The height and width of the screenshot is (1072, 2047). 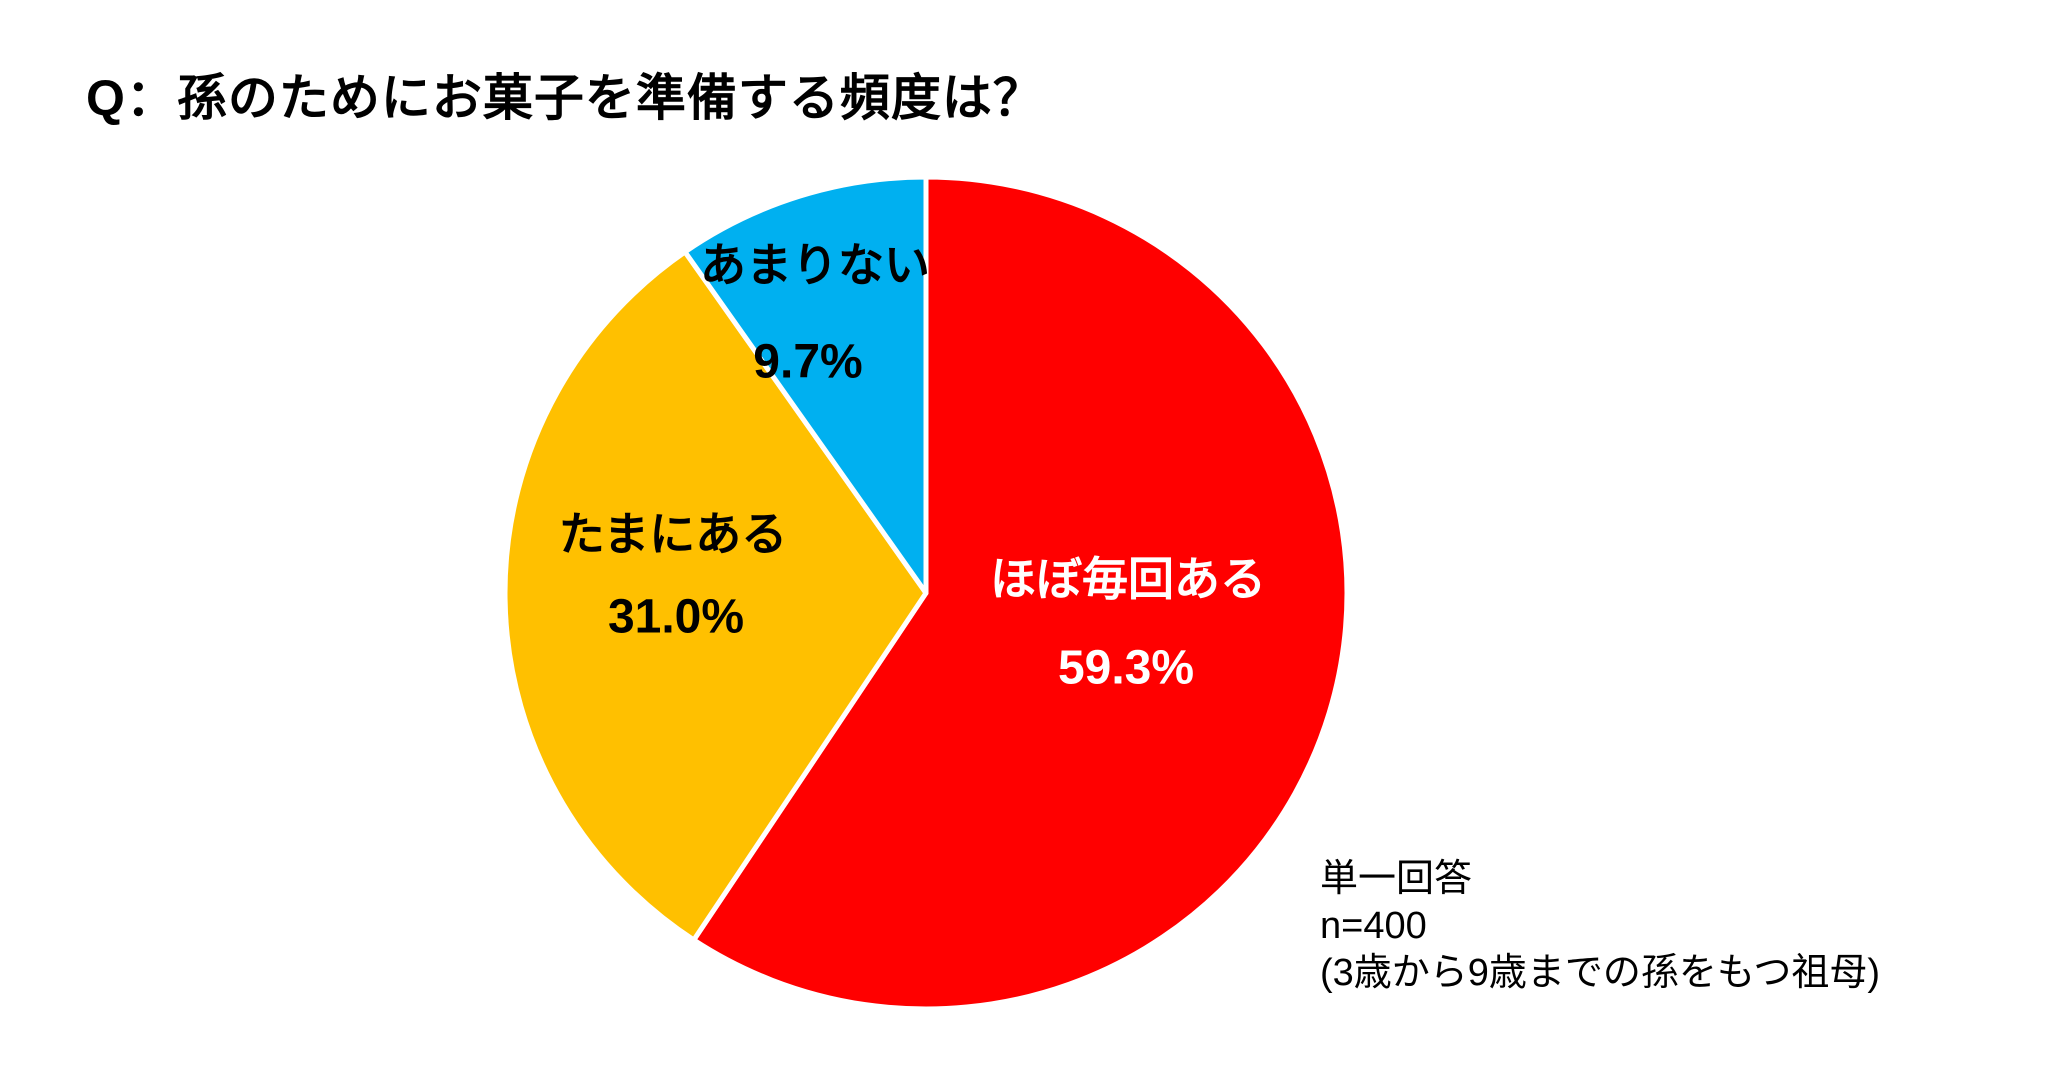 What do you see at coordinates (1600, 973) in the screenshot?
I see `survey-note-respondents: (3歳から9歳までの孫をもつ祖母)` at bounding box center [1600, 973].